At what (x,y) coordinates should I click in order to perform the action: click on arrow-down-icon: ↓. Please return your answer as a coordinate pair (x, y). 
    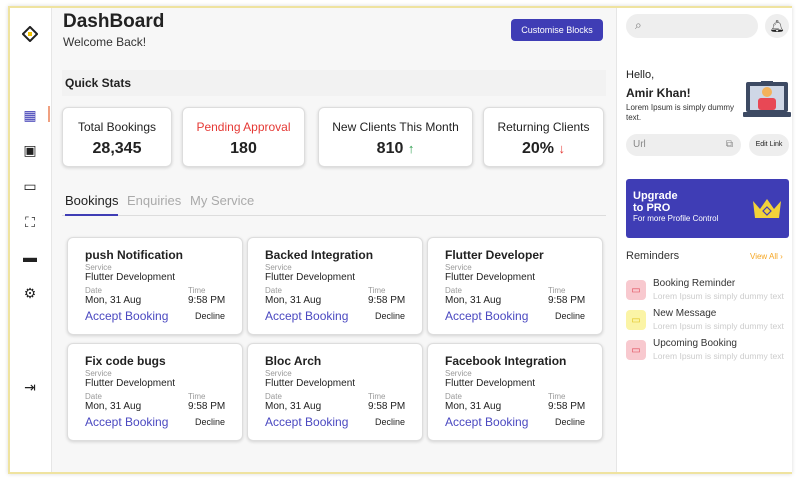
    Looking at the image, I should click on (561, 148).